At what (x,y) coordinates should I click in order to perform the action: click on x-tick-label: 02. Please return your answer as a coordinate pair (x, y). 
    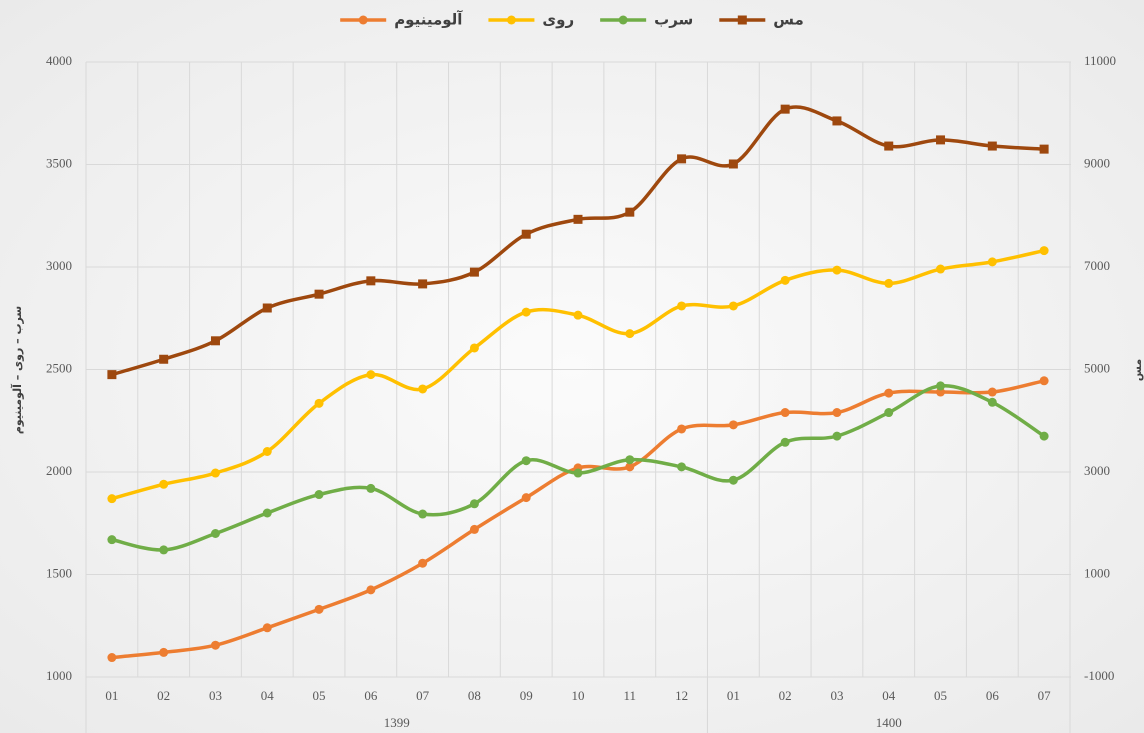
    Looking at the image, I should click on (163, 695).